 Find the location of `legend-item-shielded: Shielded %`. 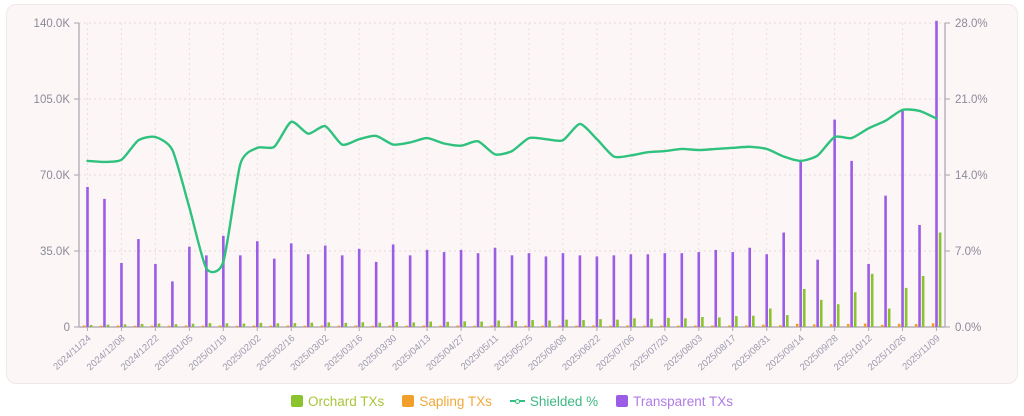

legend-item-shielded: Shielded % is located at coordinates (553, 401).